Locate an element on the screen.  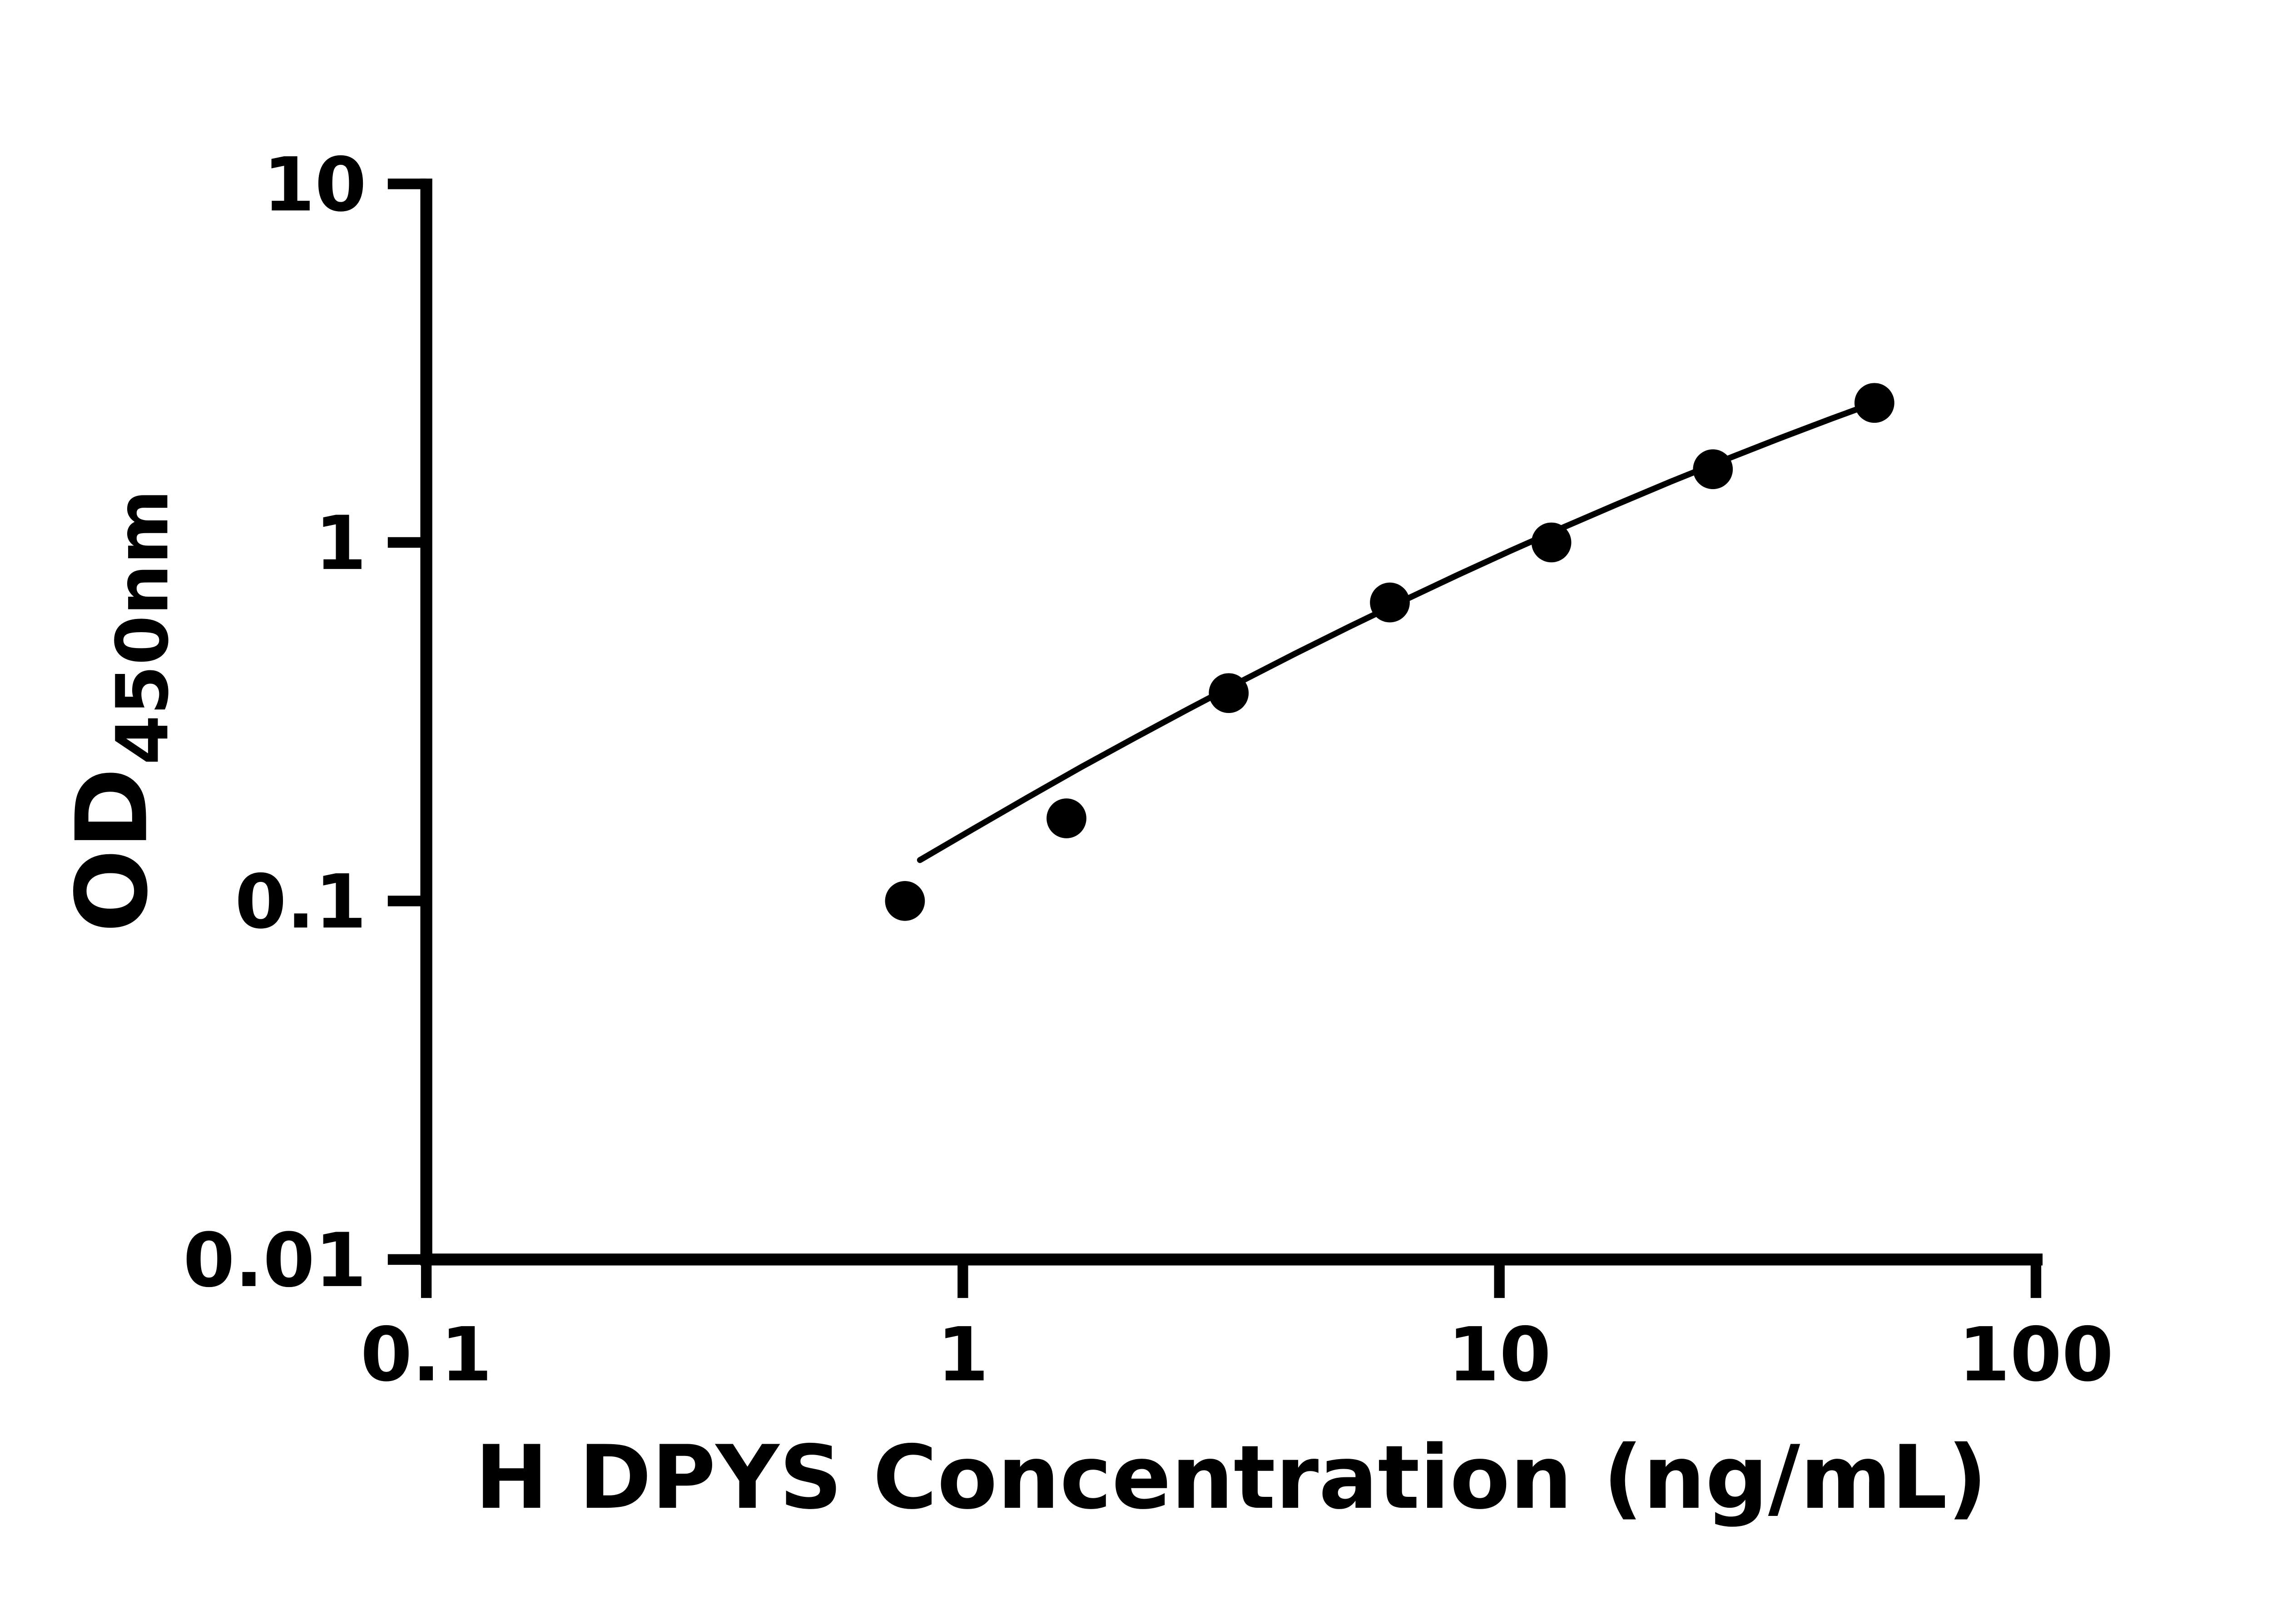
x-tick-label: 1 is located at coordinates (963, 1354).